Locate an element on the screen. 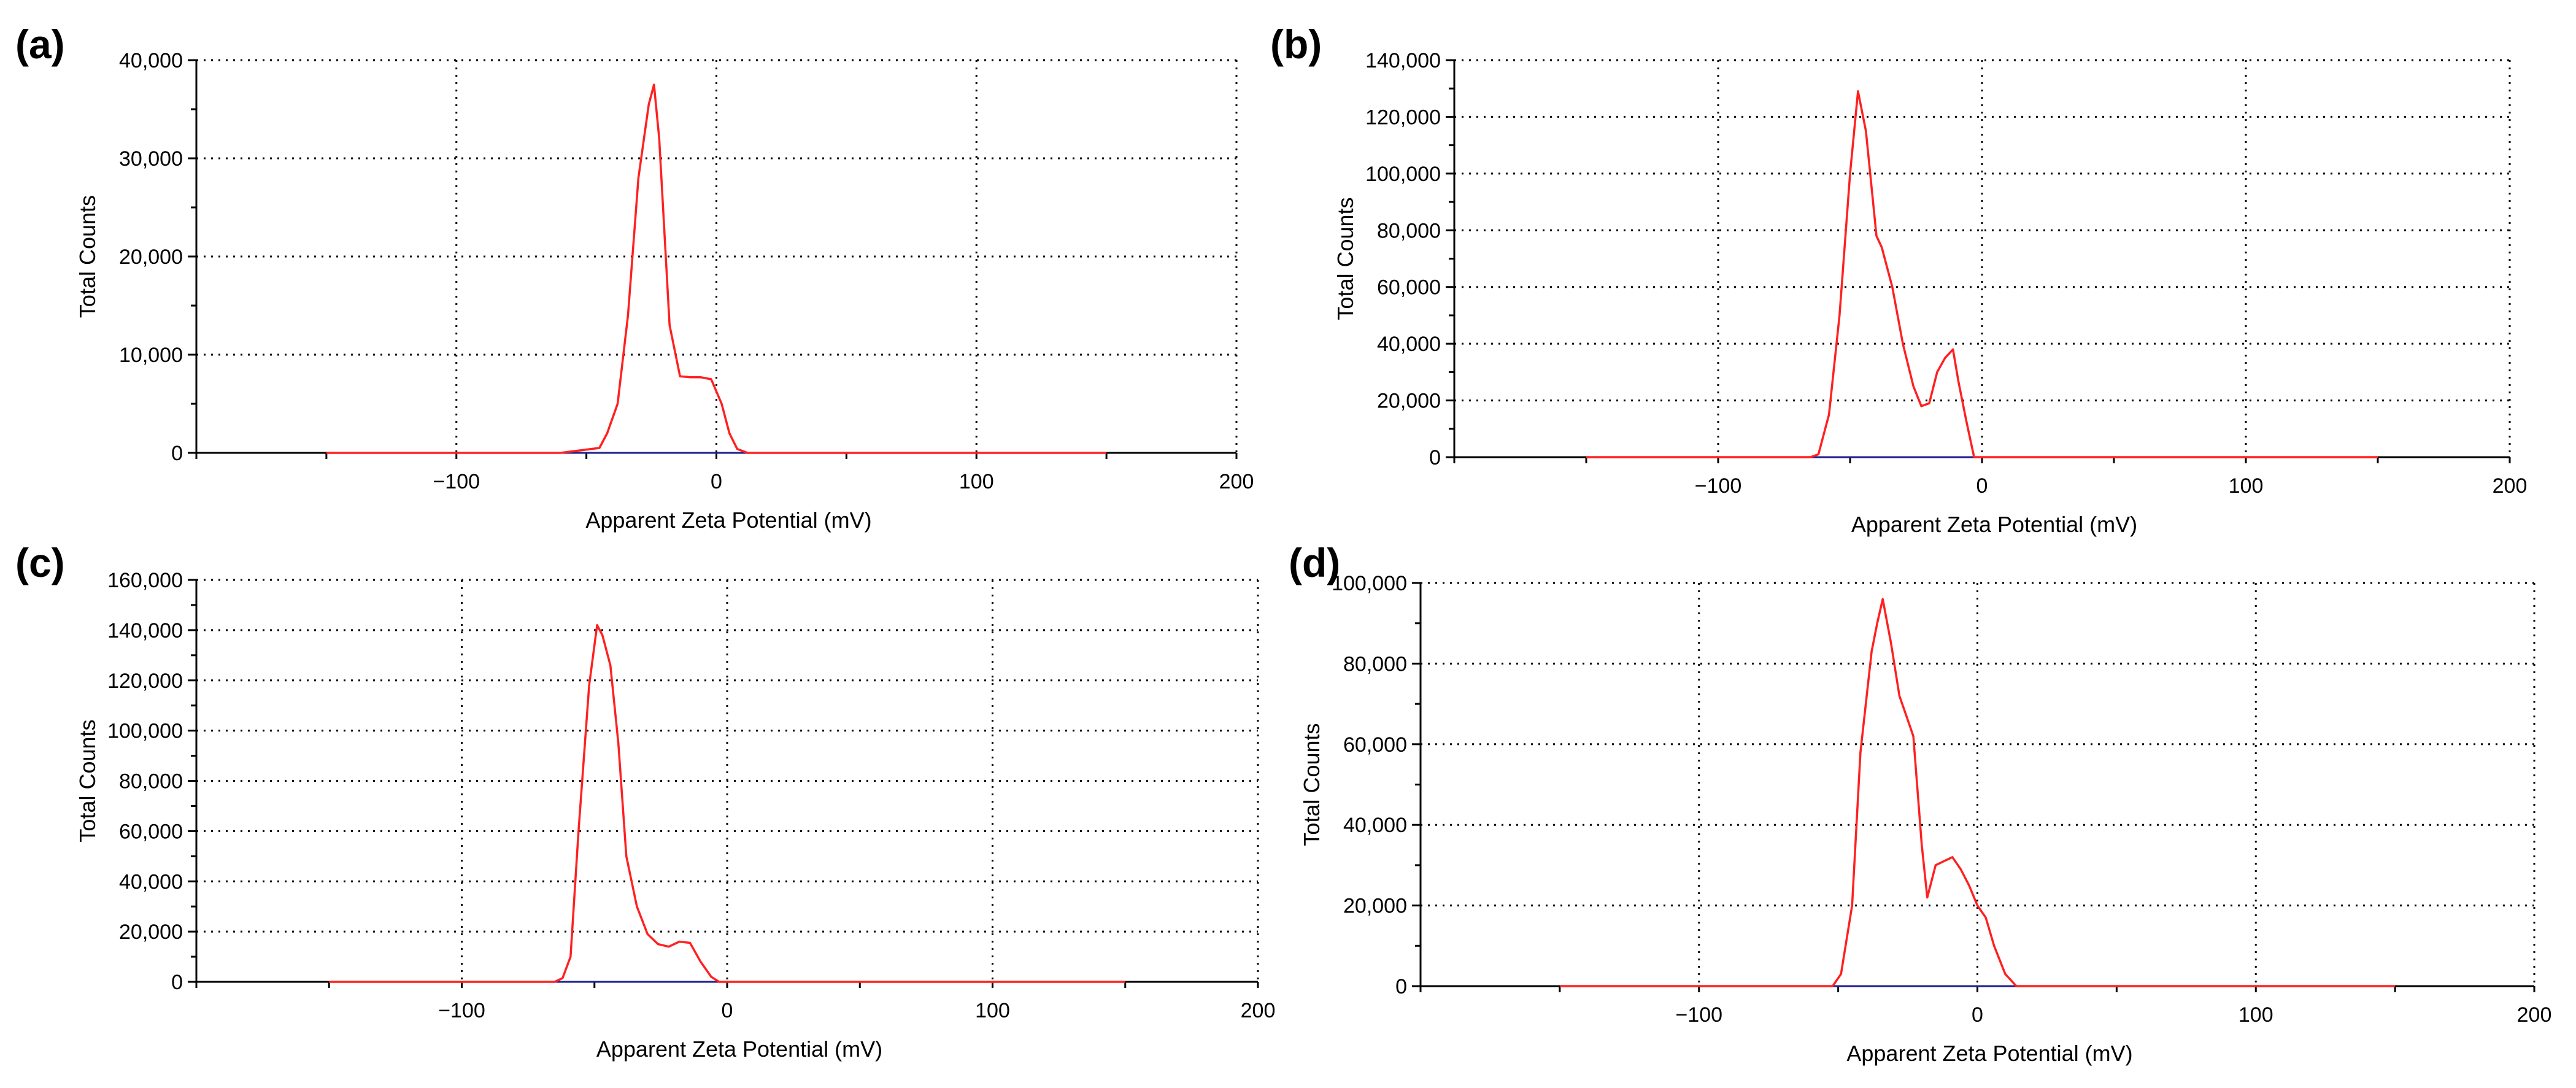  y-tick-label: 30,000 is located at coordinates (151, 159).